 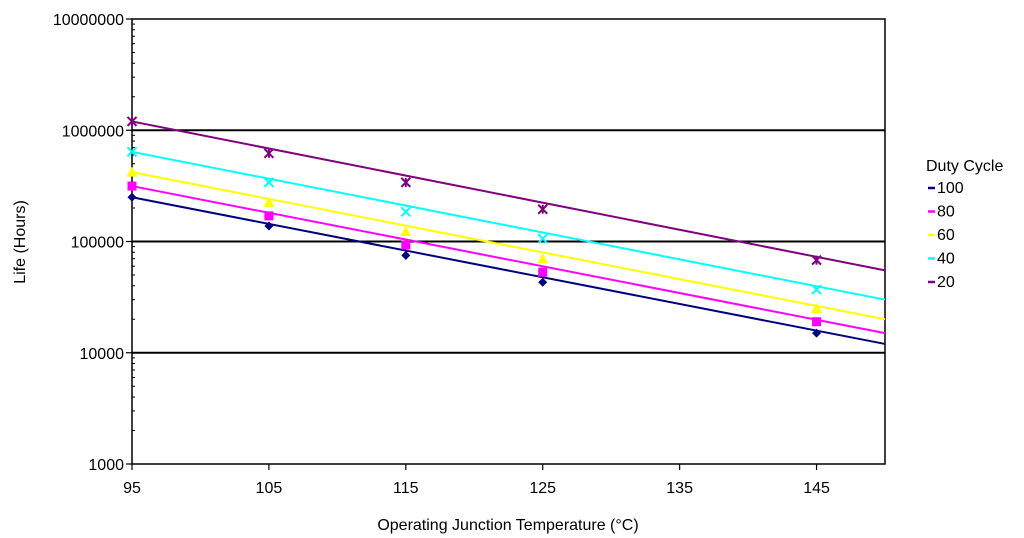 What do you see at coordinates (102, 354) in the screenshot?
I see `y-tick-label: 10000` at bounding box center [102, 354].